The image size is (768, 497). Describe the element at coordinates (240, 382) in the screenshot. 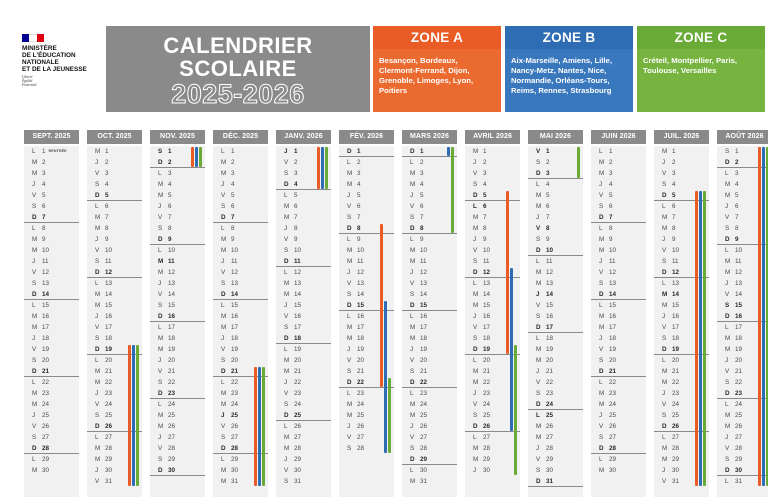

I see `day-row: L 22` at that location.